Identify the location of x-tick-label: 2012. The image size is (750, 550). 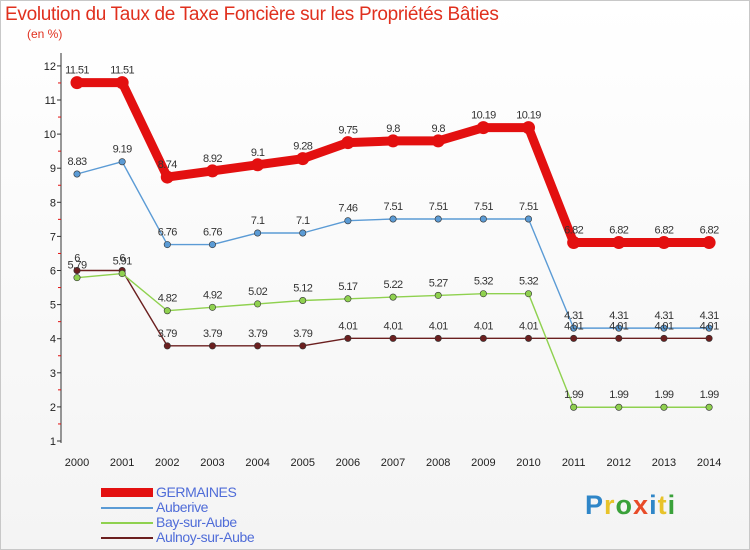
(619, 463).